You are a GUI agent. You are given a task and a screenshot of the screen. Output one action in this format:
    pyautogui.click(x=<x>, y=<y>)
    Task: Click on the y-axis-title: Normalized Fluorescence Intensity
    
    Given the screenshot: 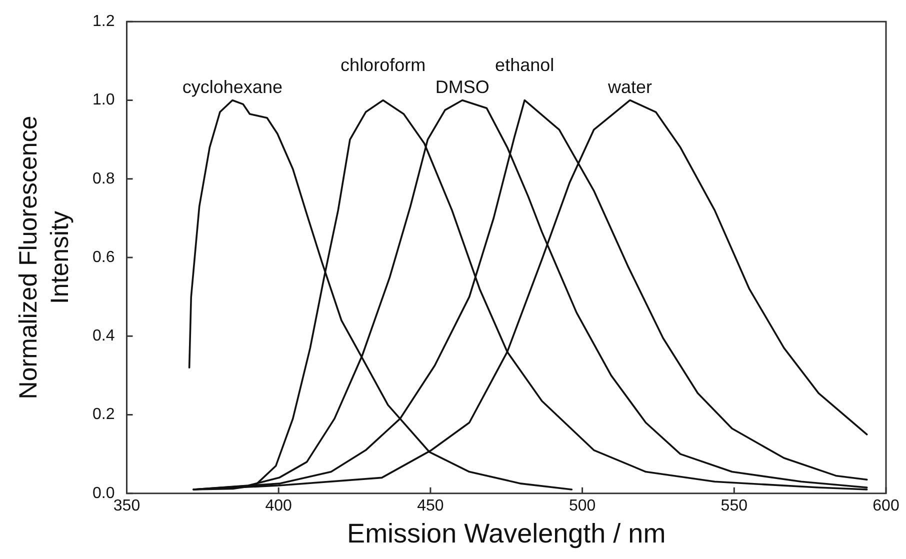 What is the action you would take?
    pyautogui.click(x=44, y=258)
    